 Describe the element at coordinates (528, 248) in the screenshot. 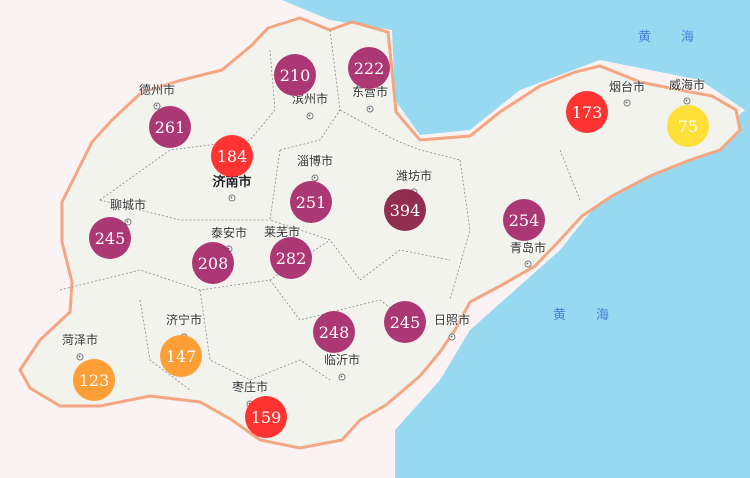

I see `city-label: 青岛市` at that location.